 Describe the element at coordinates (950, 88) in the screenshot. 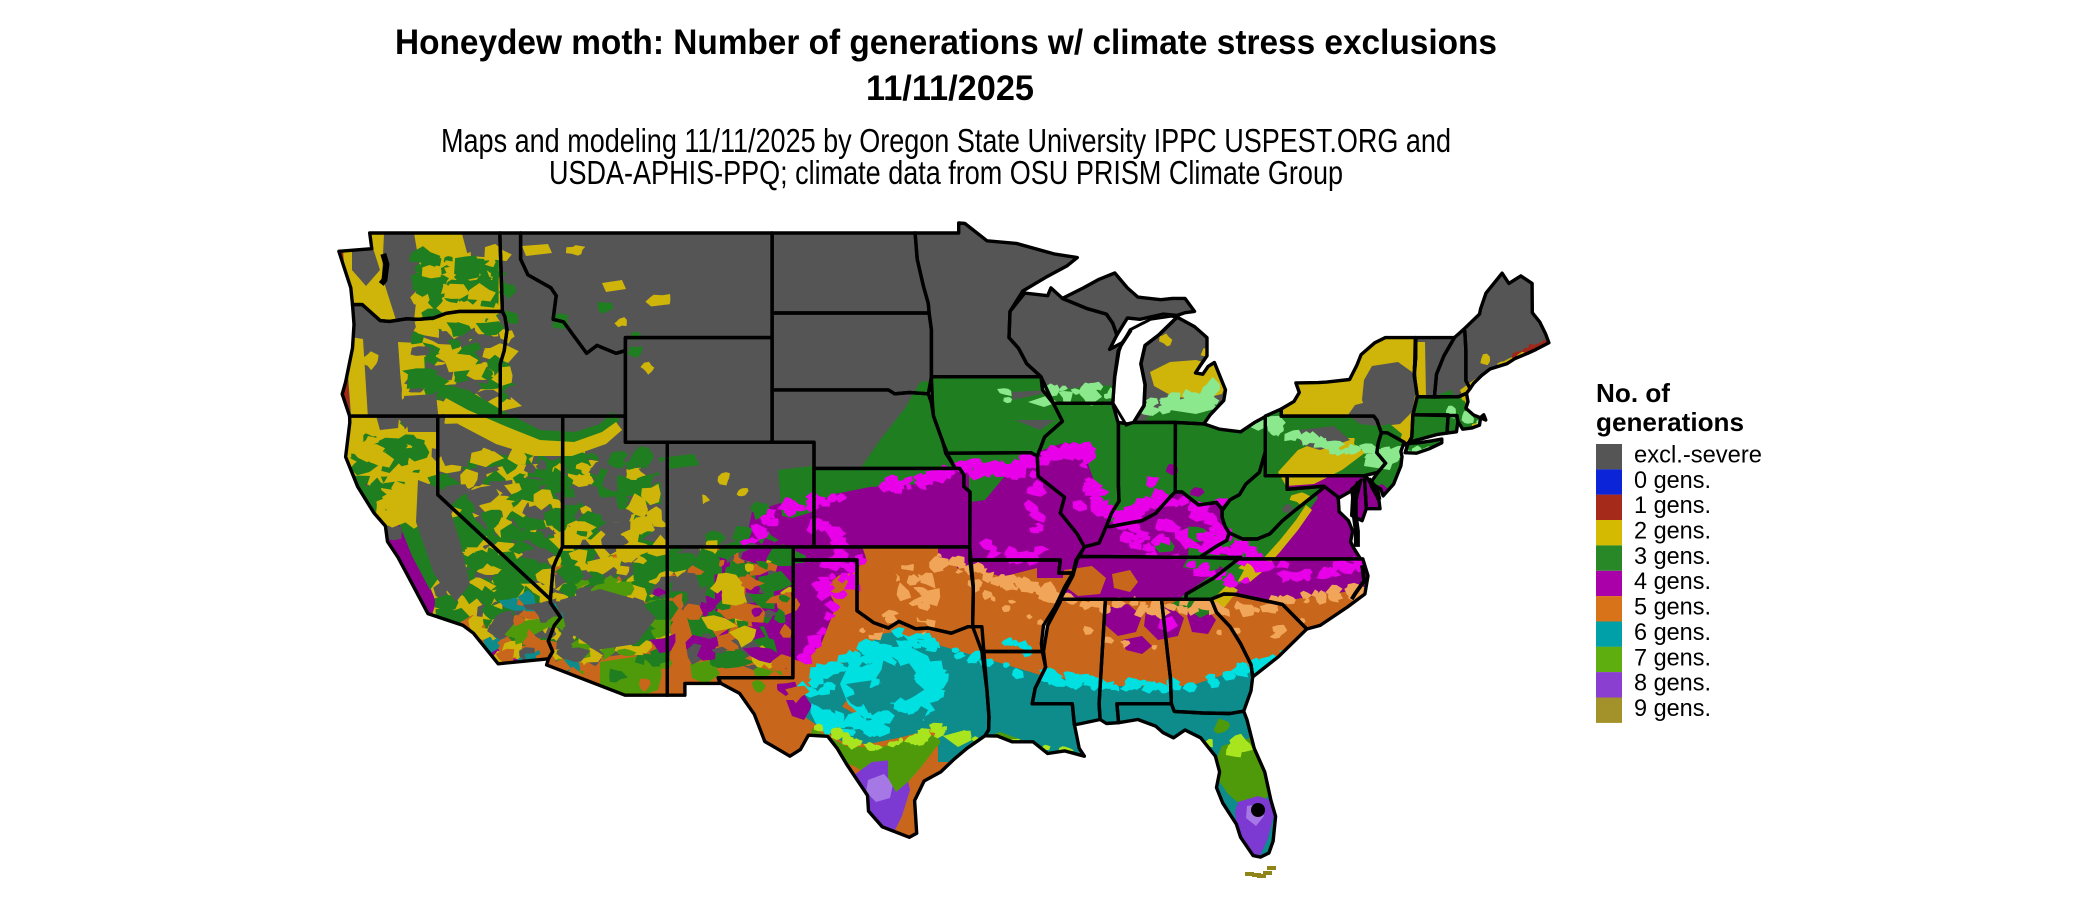

I see `svg-text: 11/11/2025` at that location.